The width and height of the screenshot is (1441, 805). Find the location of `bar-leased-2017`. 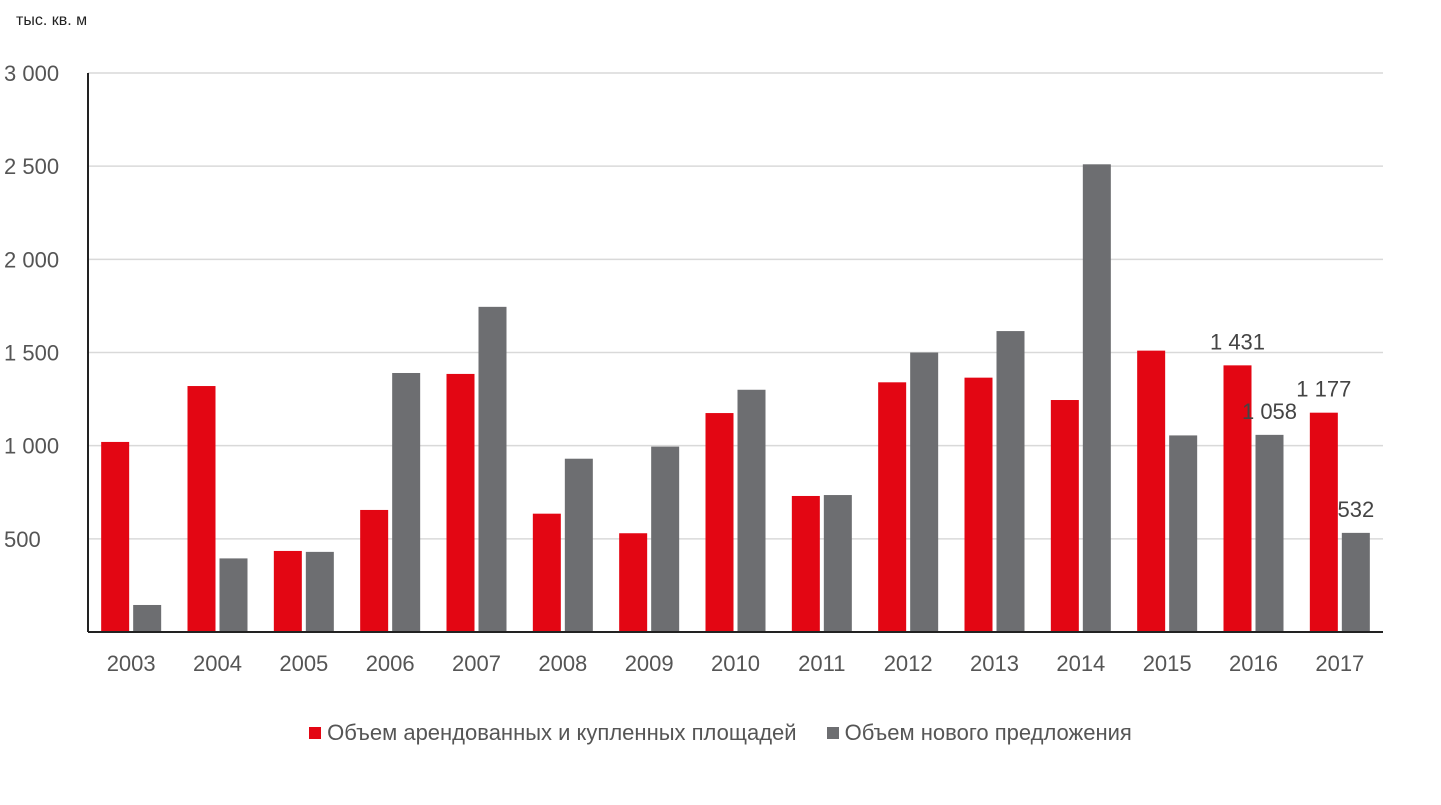

bar-leased-2017 is located at coordinates (1323, 522).